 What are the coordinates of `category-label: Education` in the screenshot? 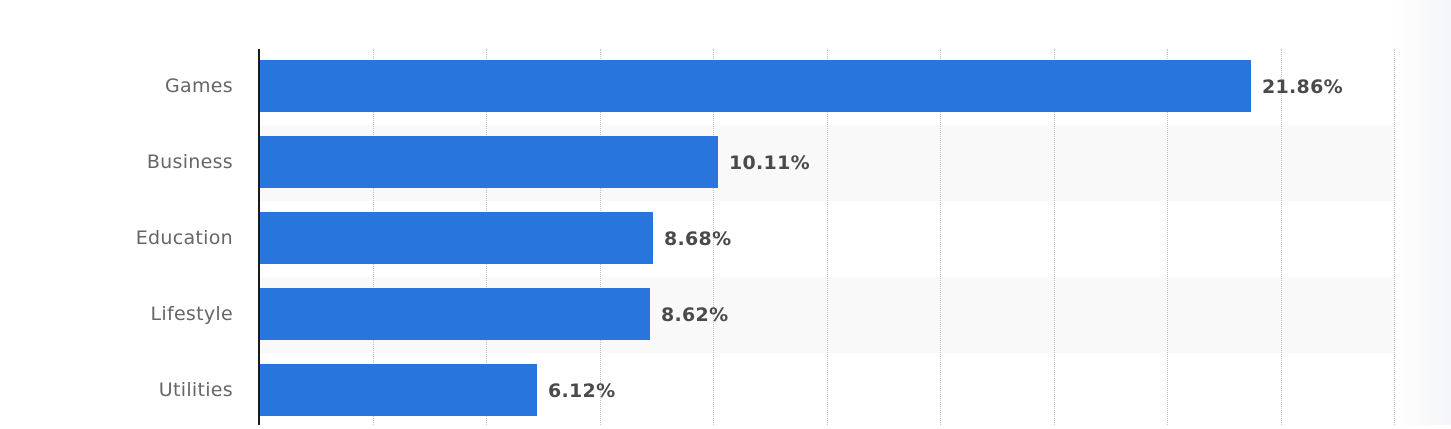 It's located at (184, 238).